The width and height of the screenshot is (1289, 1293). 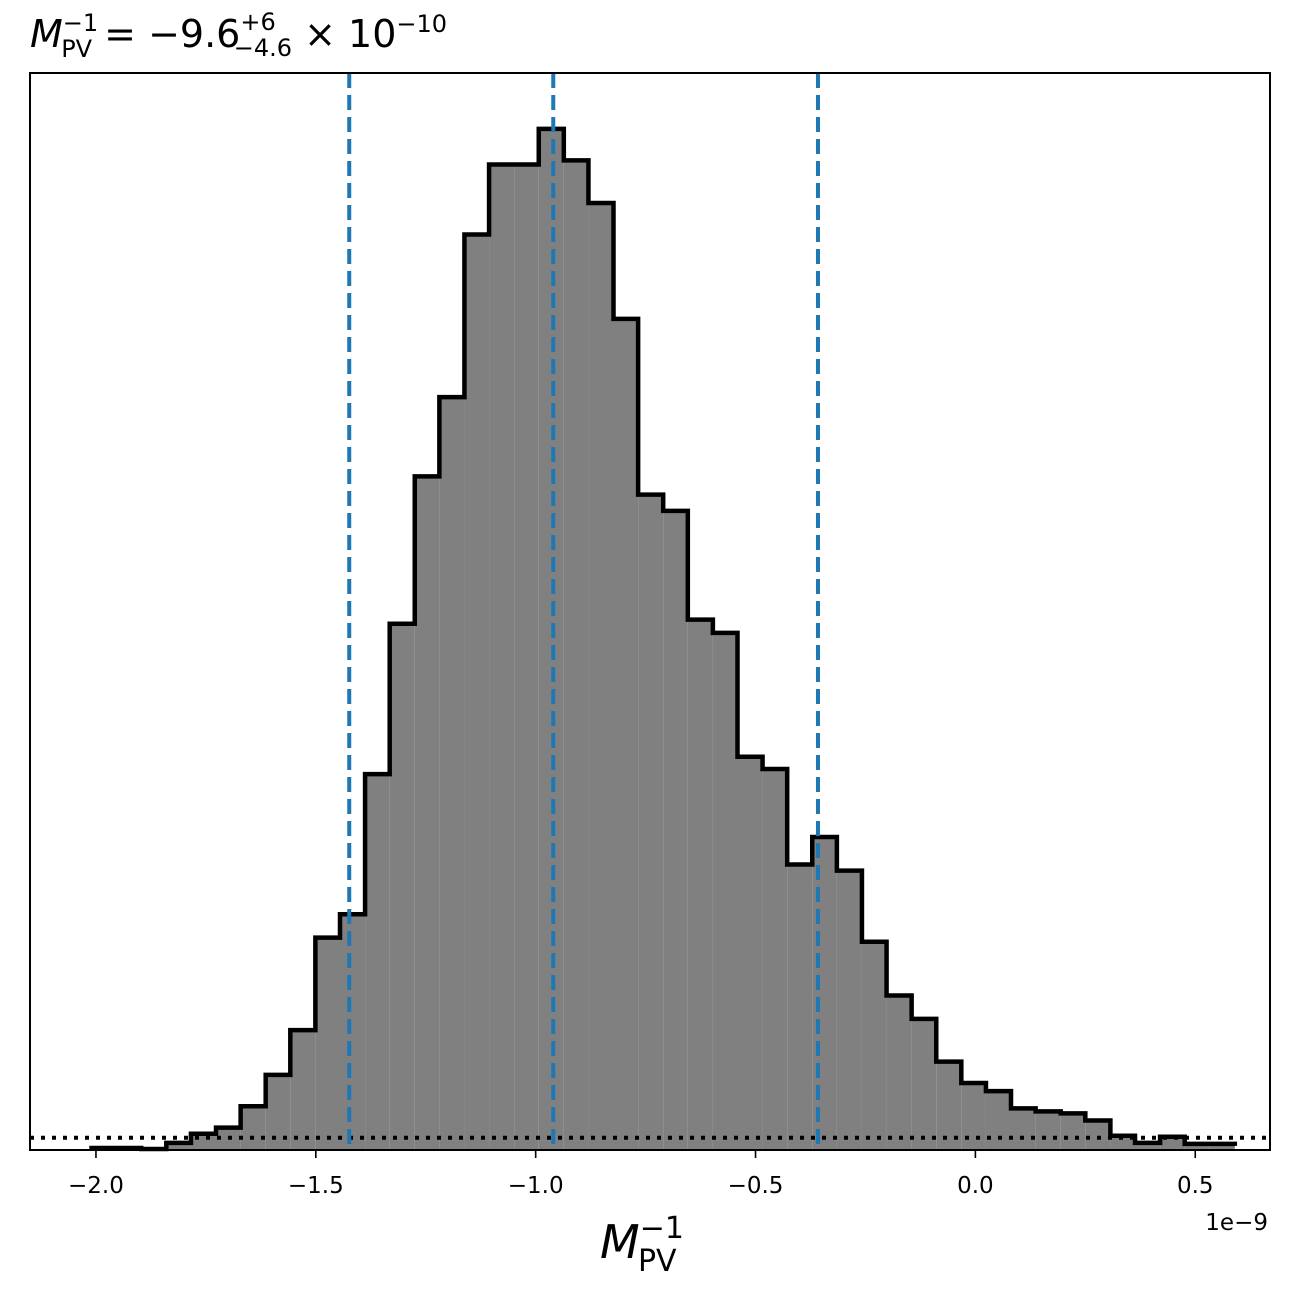 What do you see at coordinates (96, 1186) in the screenshot?
I see `x-tick-label: −2.0` at bounding box center [96, 1186].